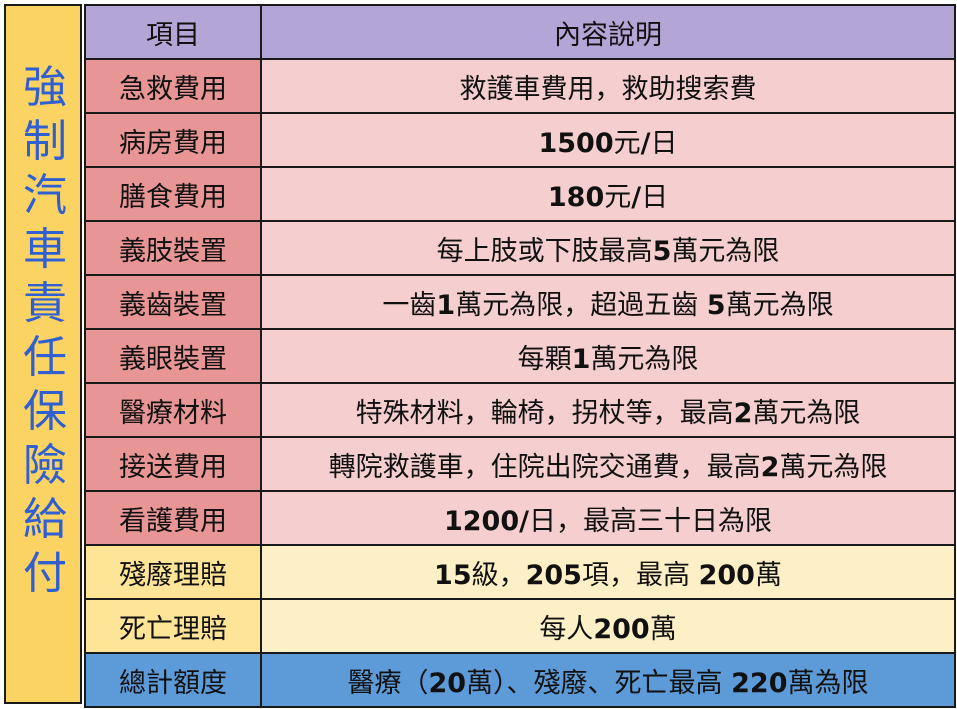  I want to click on table-row: 義眼裝置 每顆1萬元為限, so click(520, 356).